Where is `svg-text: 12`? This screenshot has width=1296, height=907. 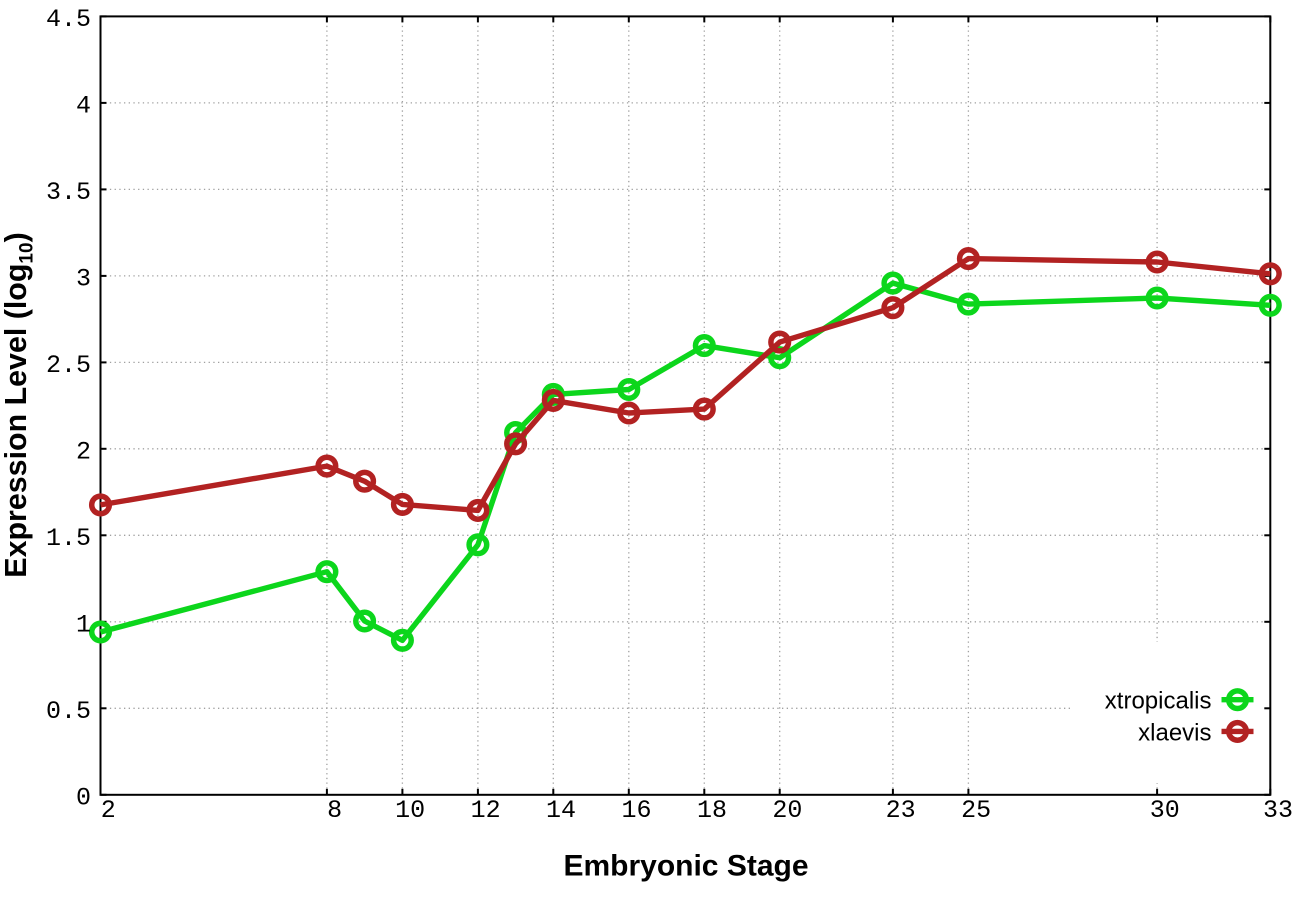
svg-text: 12 is located at coordinates (486, 810).